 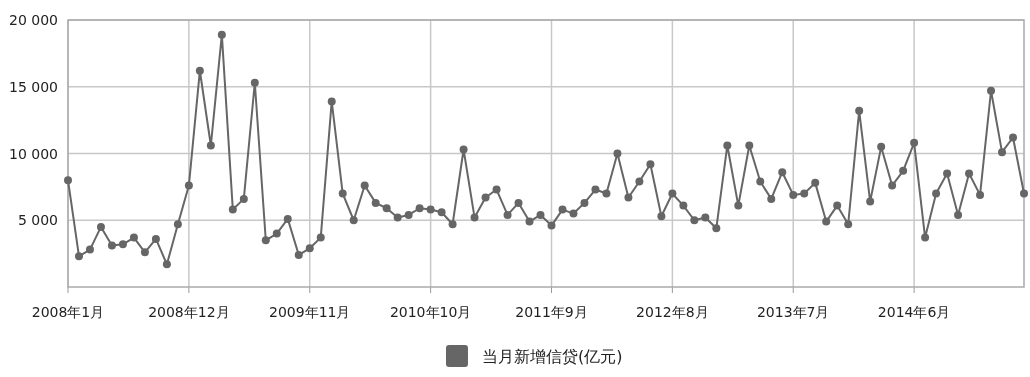 I want to click on x-tick-label: 2010年10月, so click(x=430, y=312).